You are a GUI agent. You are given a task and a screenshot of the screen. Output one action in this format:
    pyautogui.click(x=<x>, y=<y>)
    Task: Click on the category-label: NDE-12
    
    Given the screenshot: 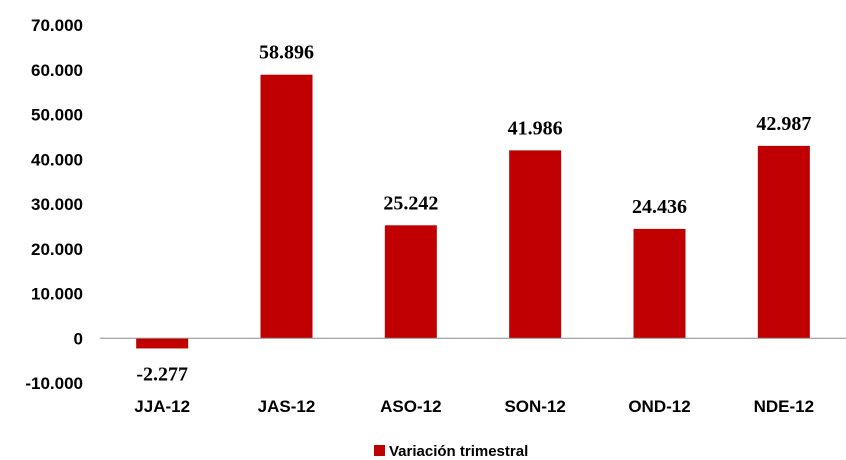 What is the action you would take?
    pyautogui.click(x=784, y=406)
    